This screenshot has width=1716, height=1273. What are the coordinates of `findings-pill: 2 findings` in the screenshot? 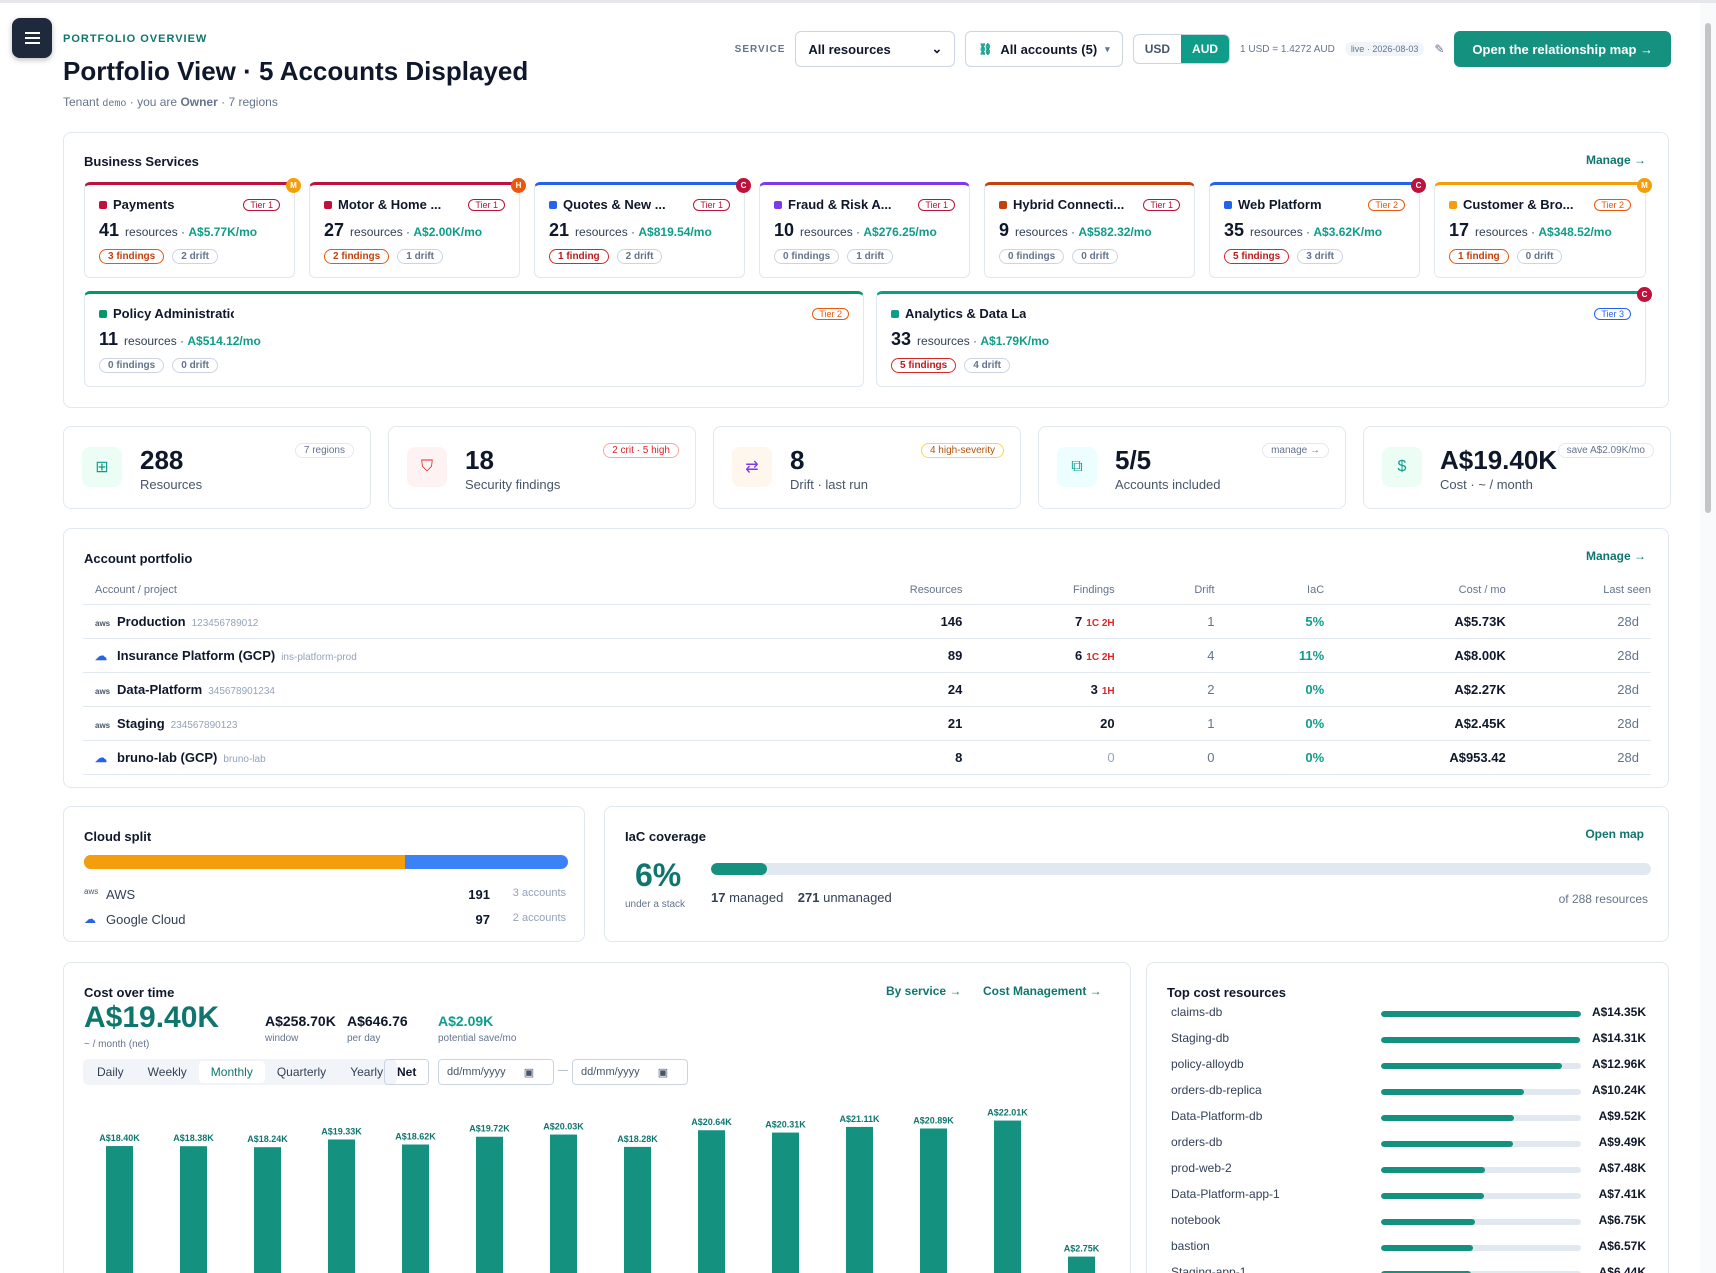 It's located at (357, 256).